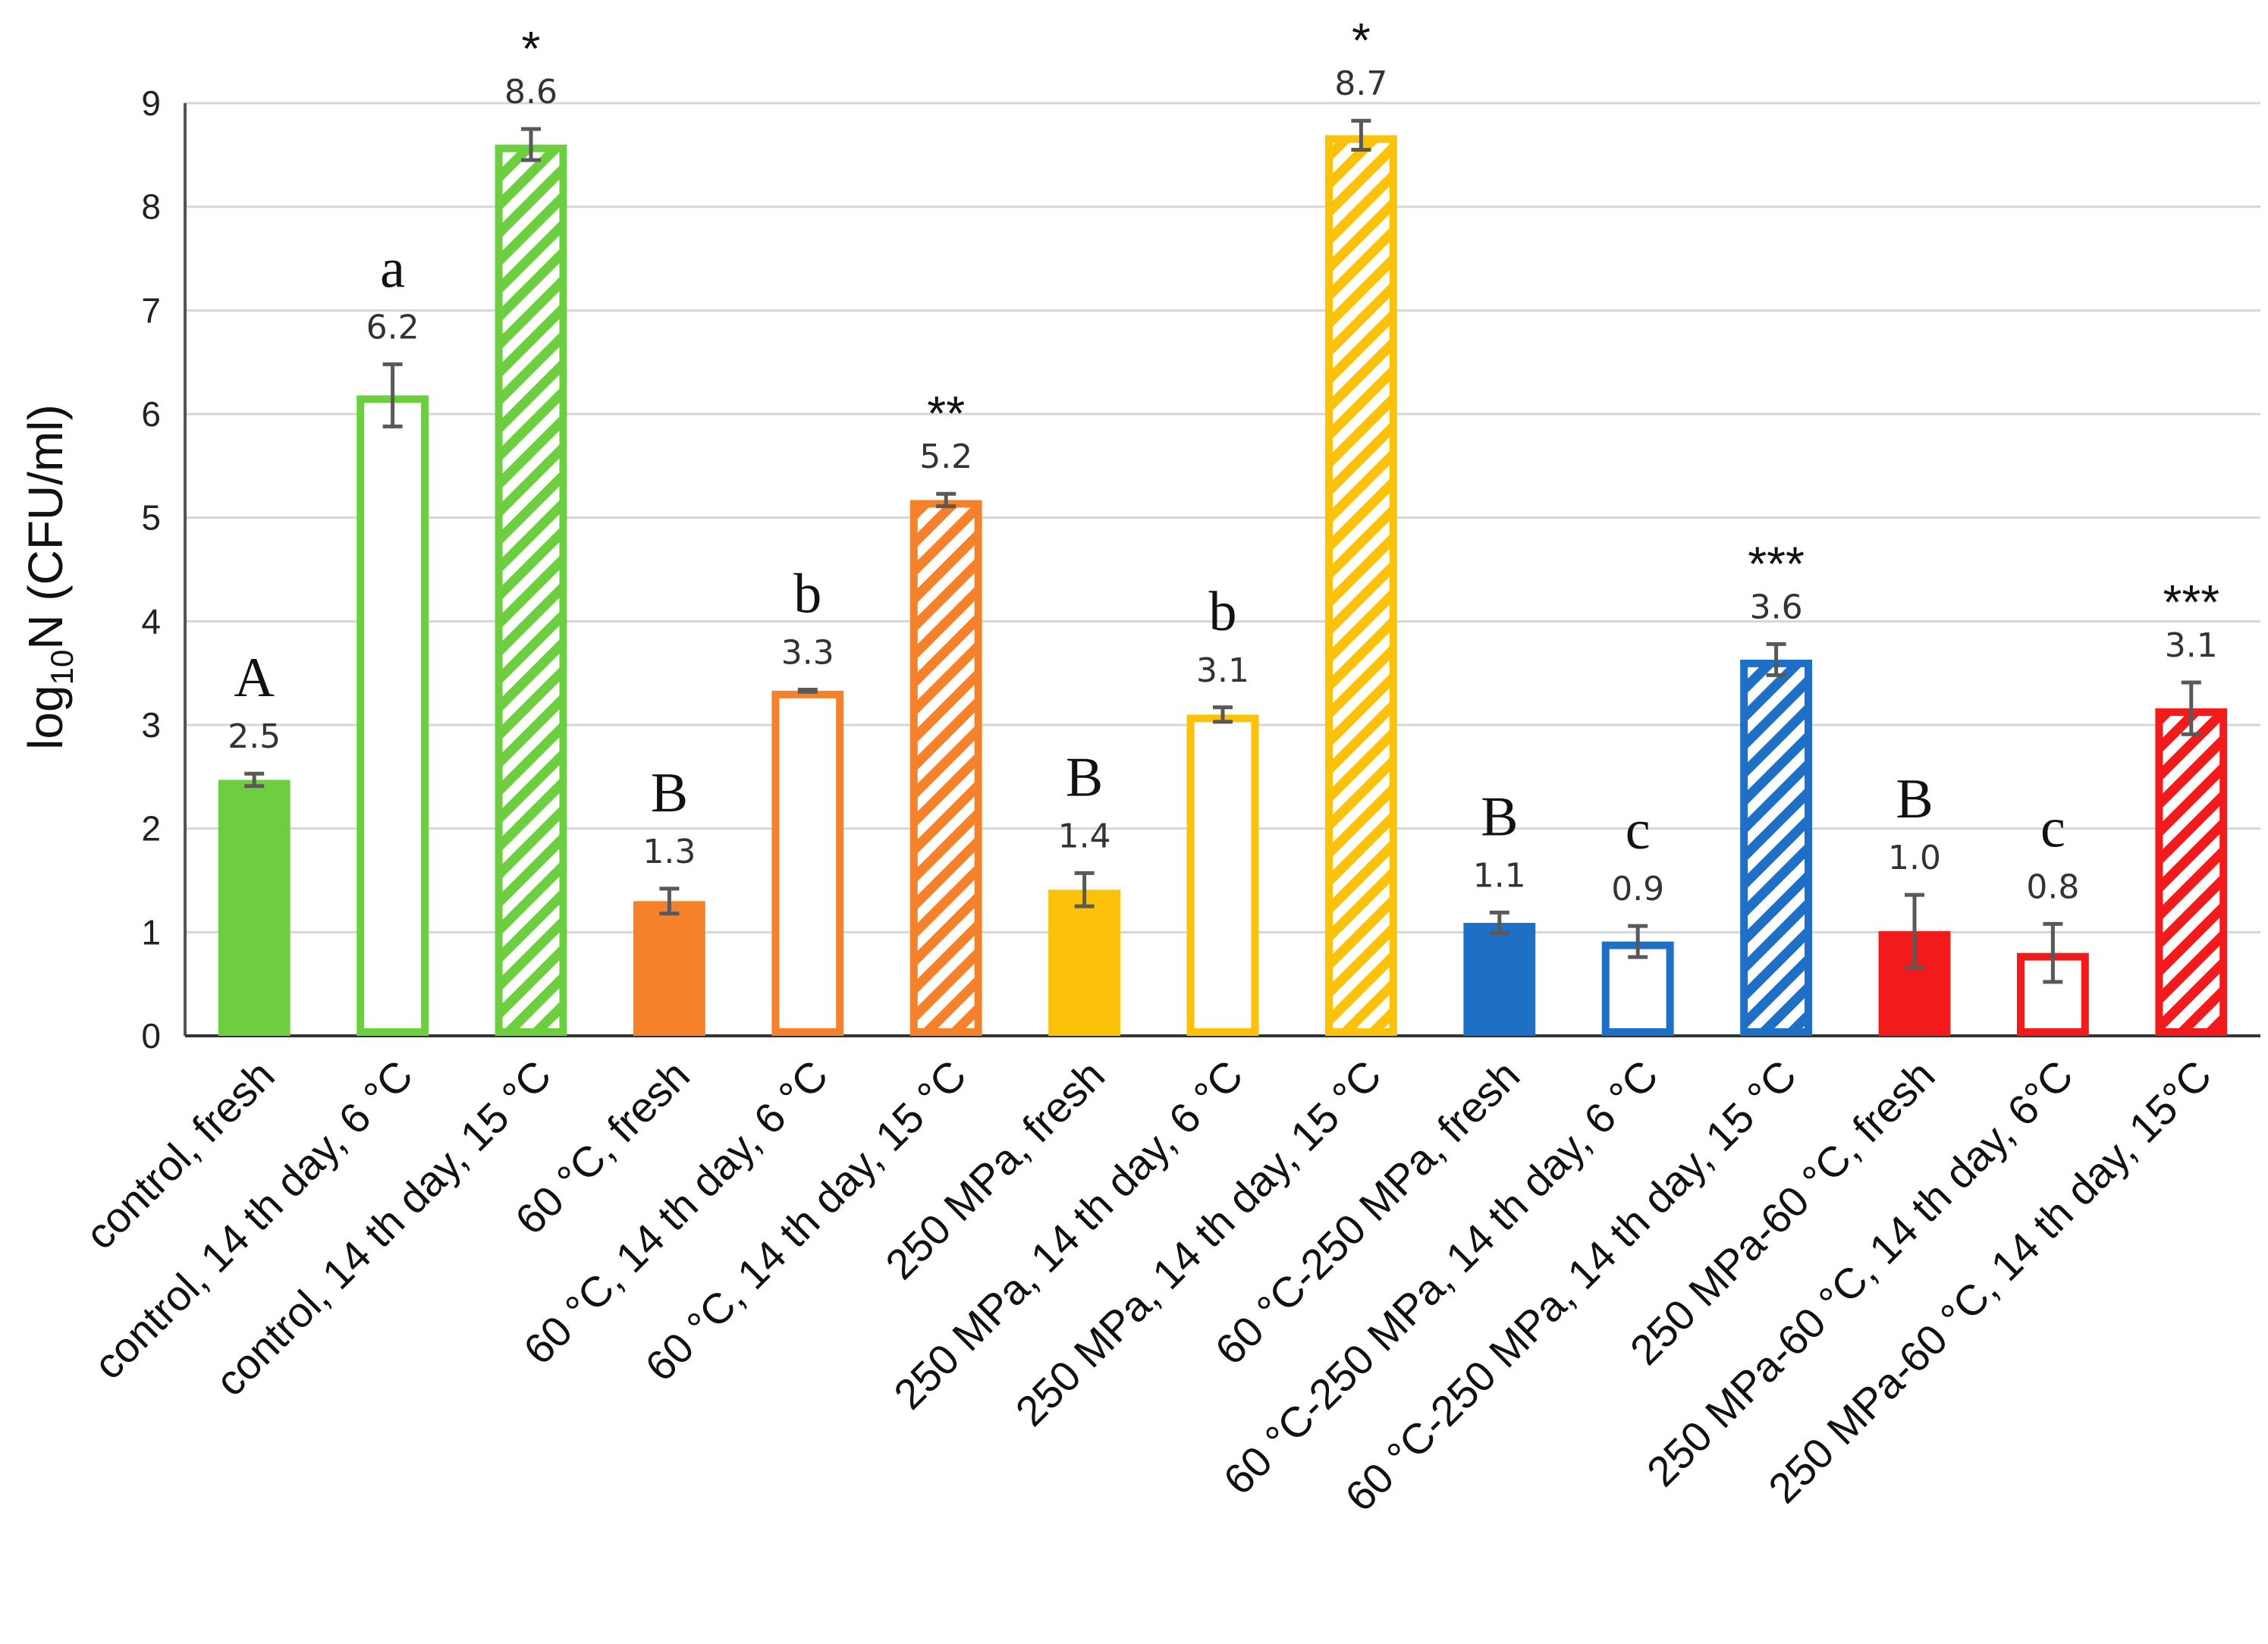 This screenshot has height=1644, width=2268. Describe the element at coordinates (1638, 889) in the screenshot. I see `value-label: 0.9` at that location.